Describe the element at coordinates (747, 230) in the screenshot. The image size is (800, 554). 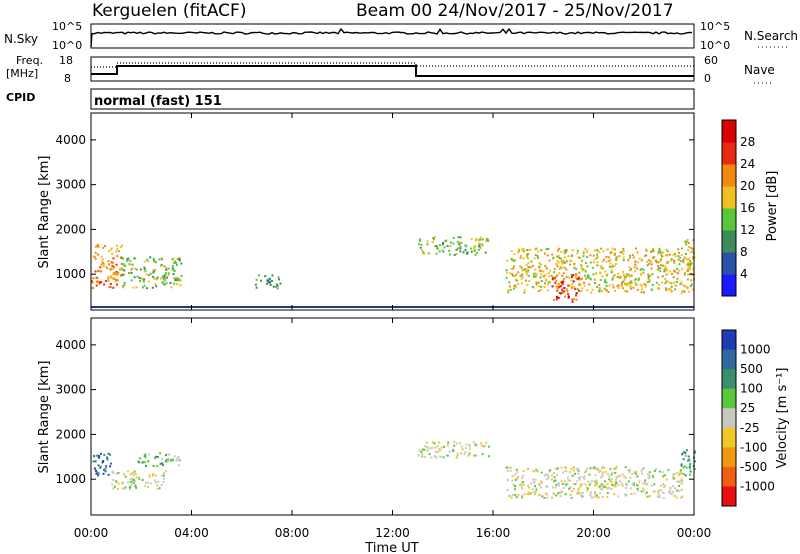
I see `colorbar-tick-label: 12` at that location.